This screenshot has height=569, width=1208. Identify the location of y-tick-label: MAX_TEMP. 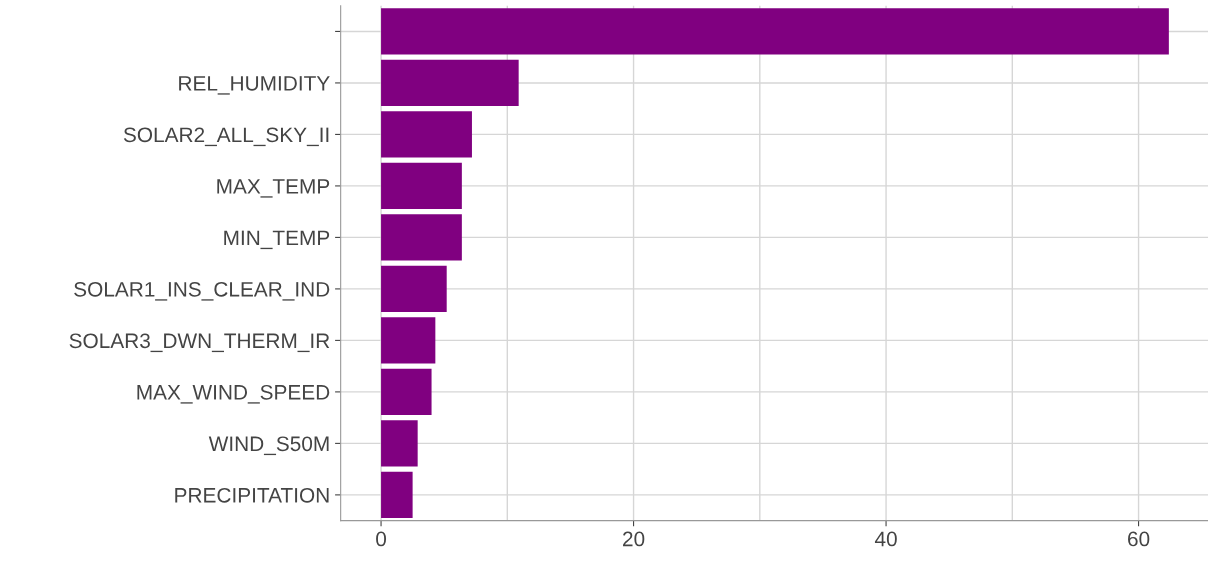
(273, 188).